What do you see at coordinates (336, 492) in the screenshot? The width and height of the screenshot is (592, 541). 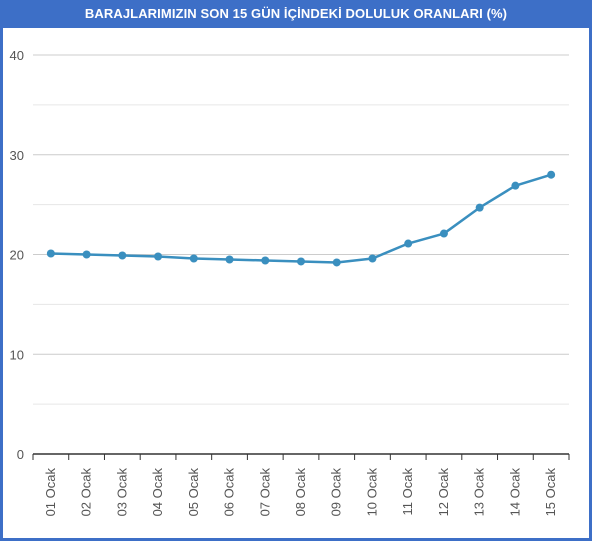 I see `x-tick-label: 09 Ocak` at bounding box center [336, 492].